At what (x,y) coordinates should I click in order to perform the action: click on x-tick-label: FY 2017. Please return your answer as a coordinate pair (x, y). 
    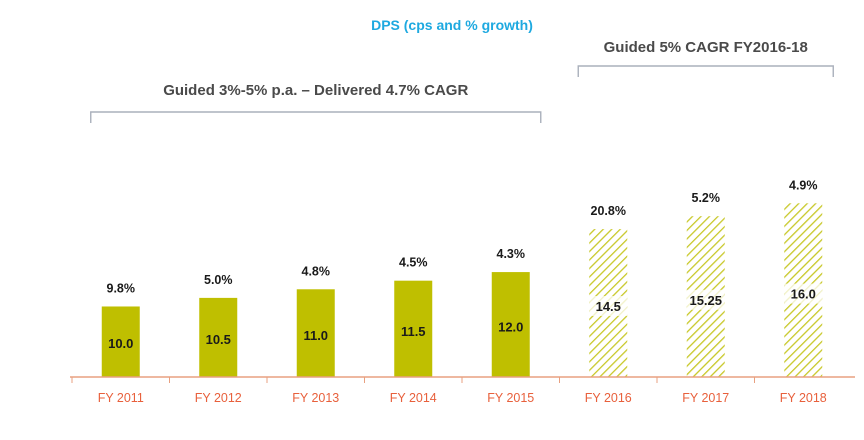
    Looking at the image, I should click on (705, 398).